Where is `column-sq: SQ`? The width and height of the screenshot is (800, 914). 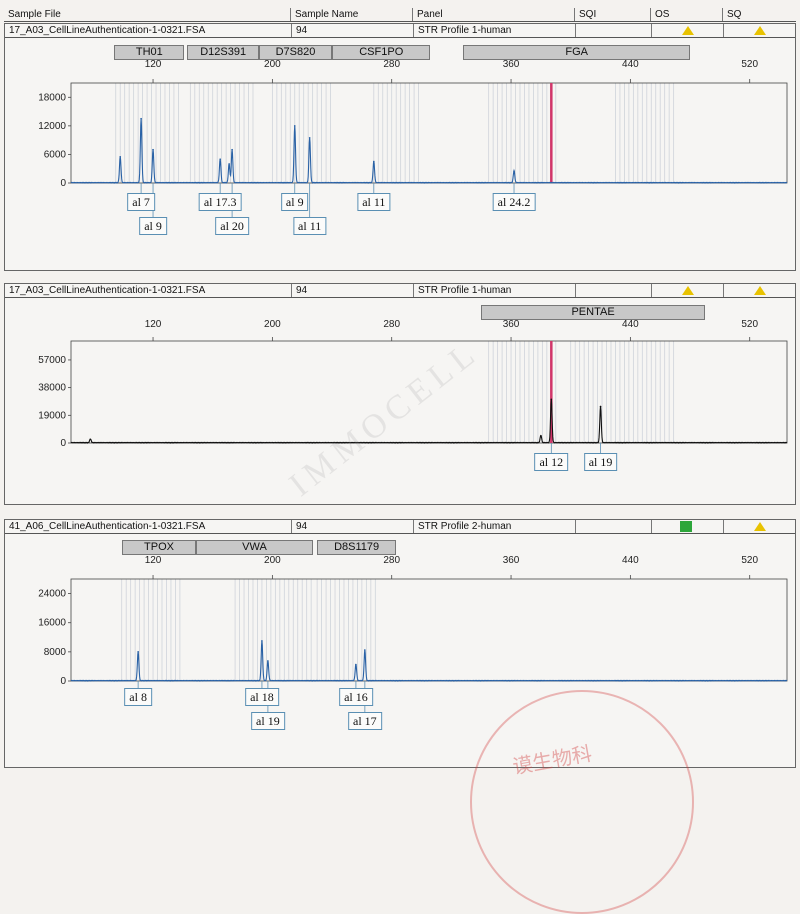
column-sq: SQ is located at coordinates (759, 14).